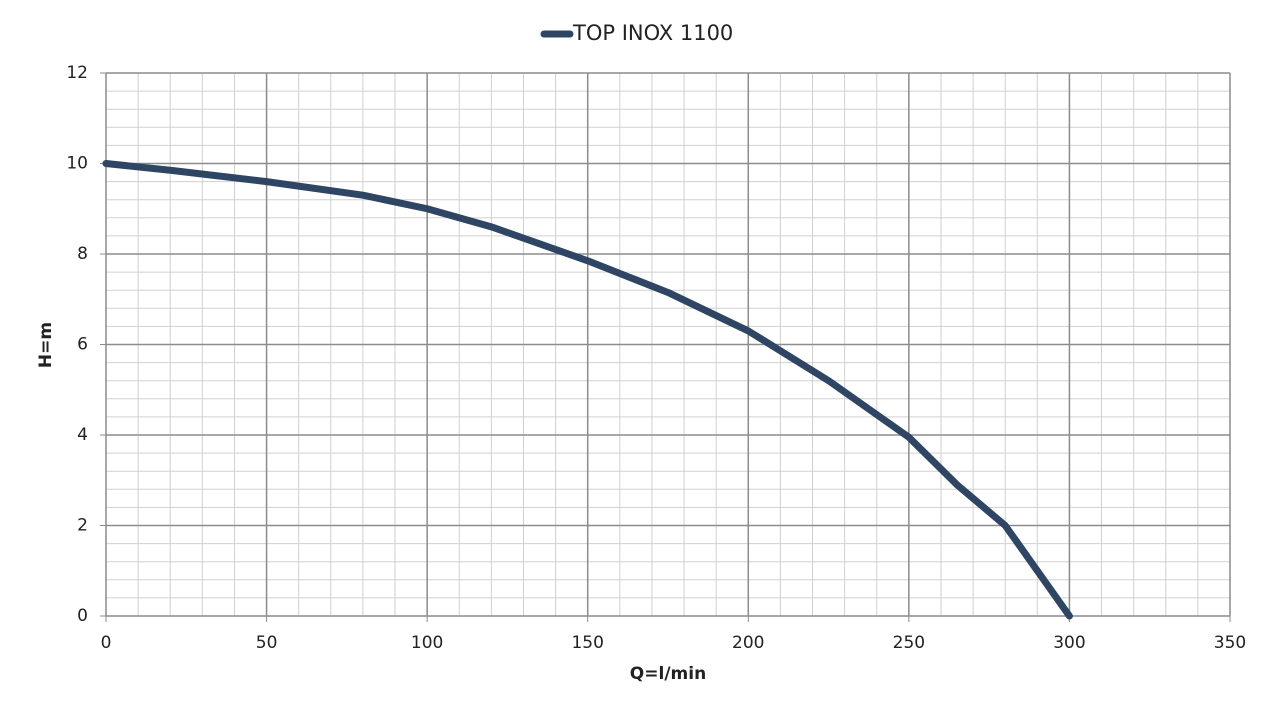 The width and height of the screenshot is (1276, 709). Describe the element at coordinates (1230, 643) in the screenshot. I see `x-tick-label: 350` at that location.